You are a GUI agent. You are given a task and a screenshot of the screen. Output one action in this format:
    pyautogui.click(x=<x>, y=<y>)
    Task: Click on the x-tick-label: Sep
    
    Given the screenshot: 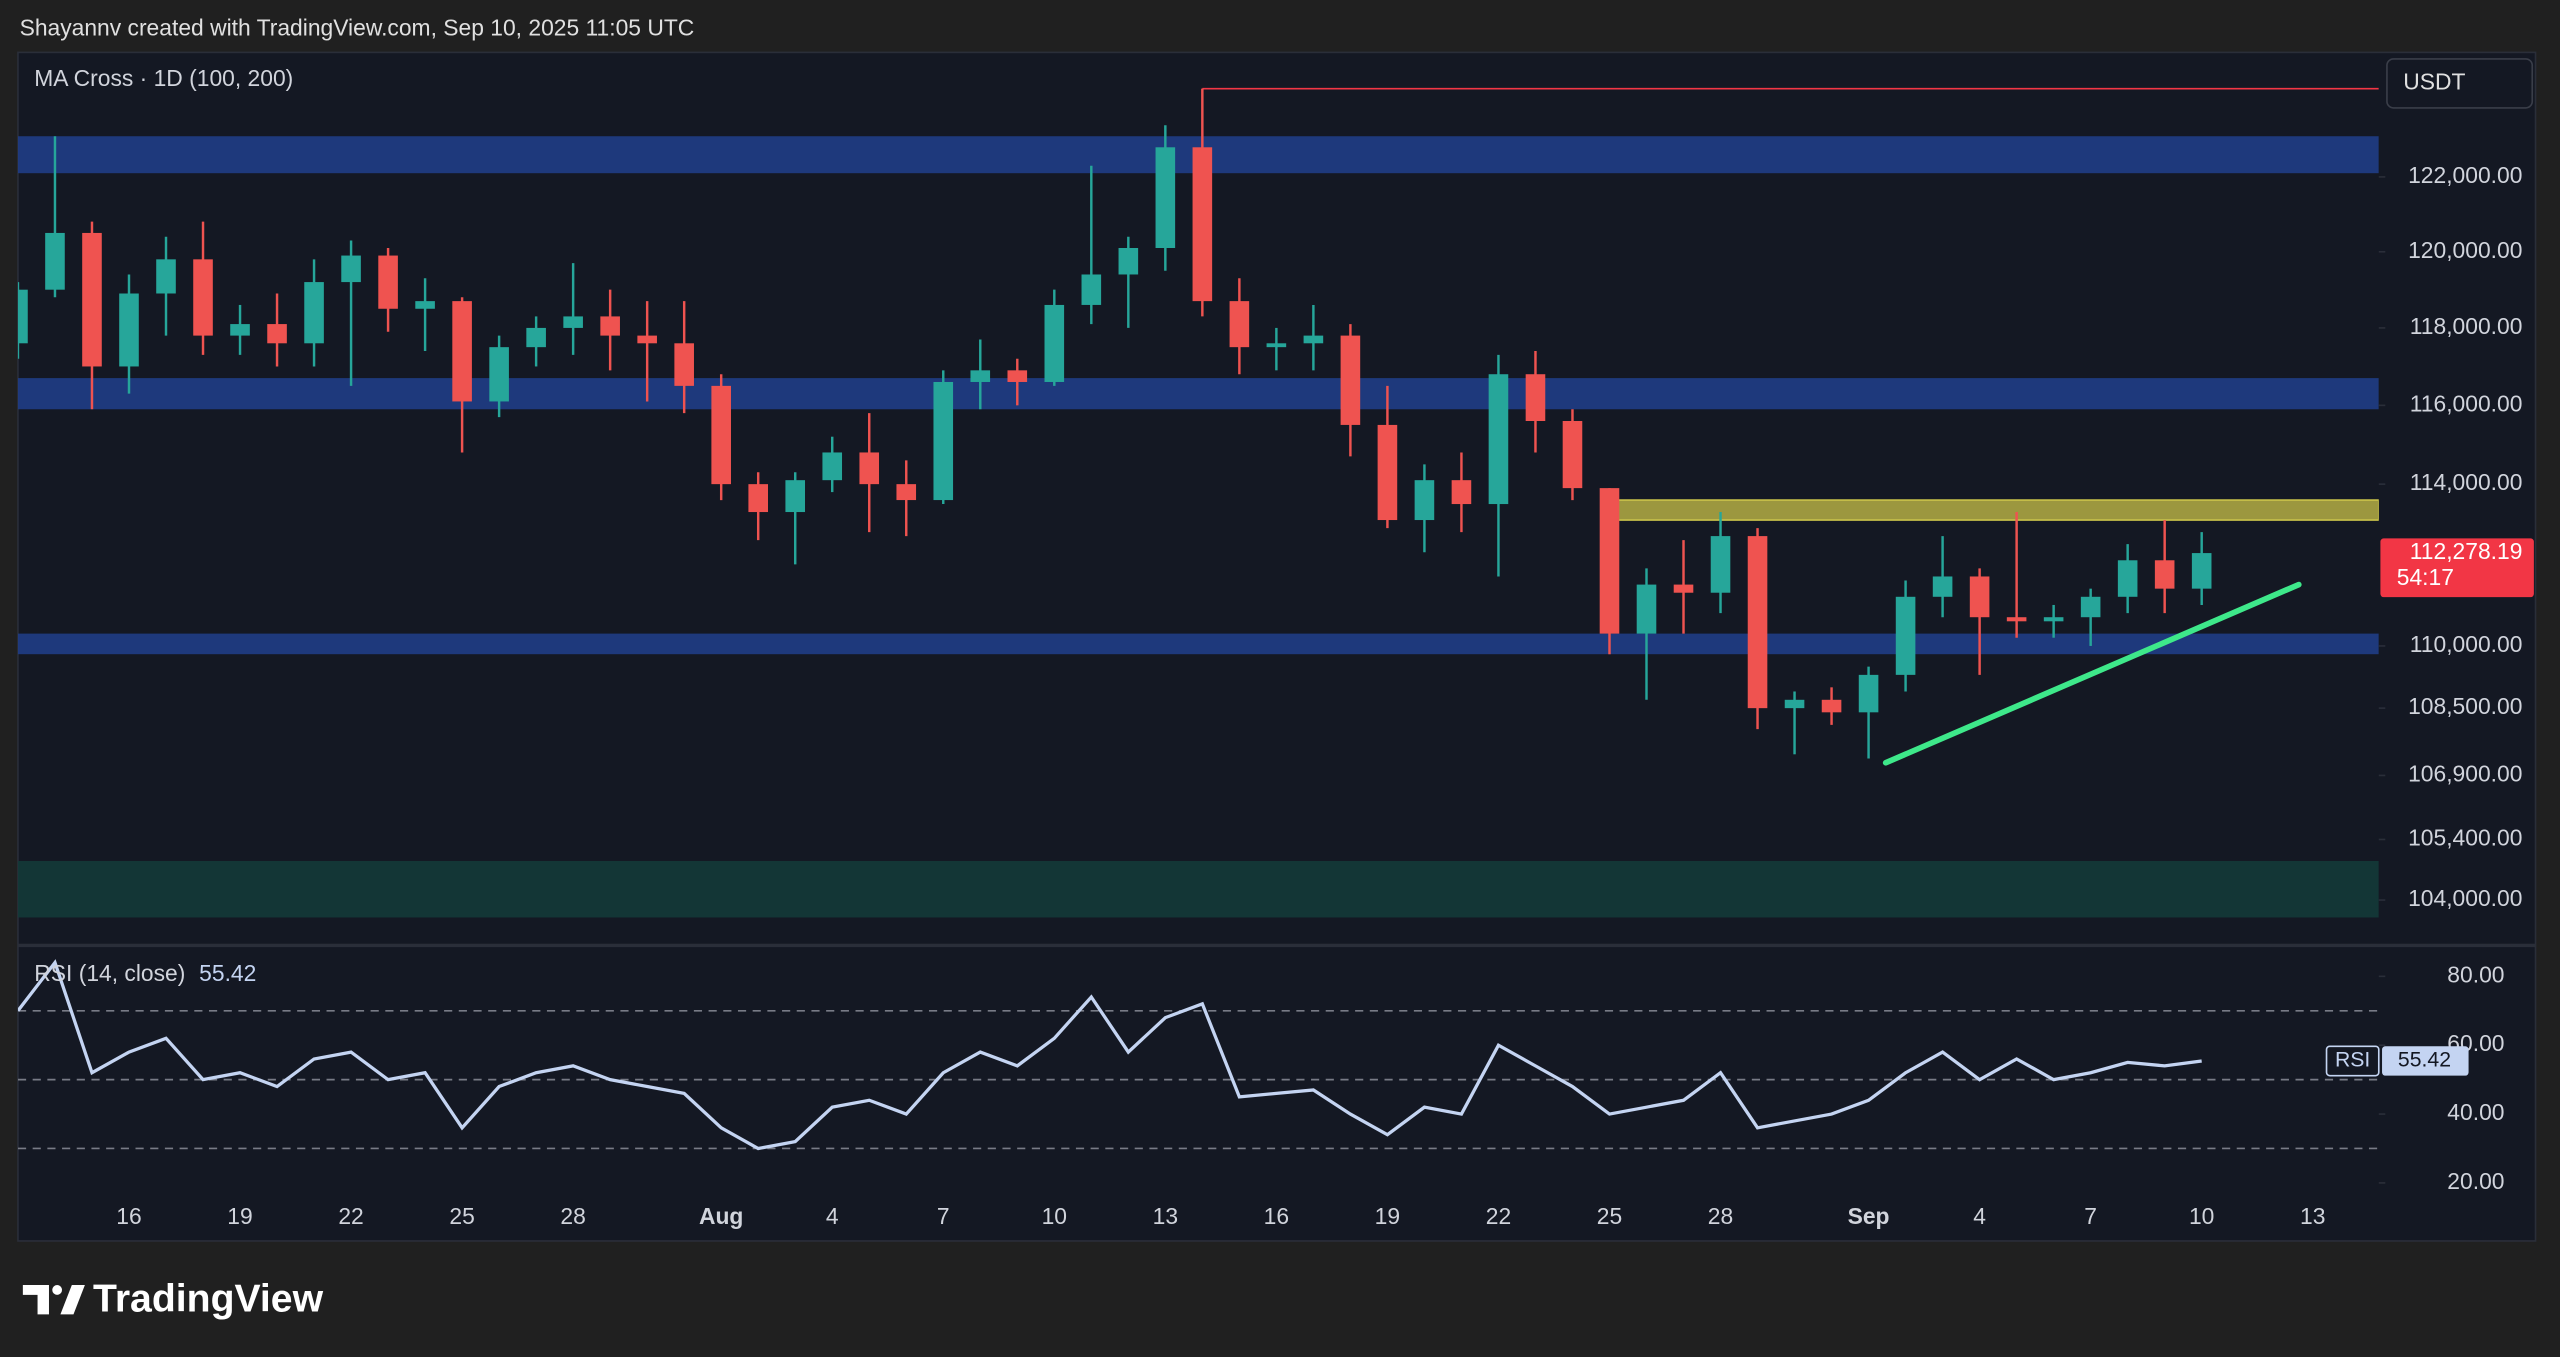 What is the action you would take?
    pyautogui.click(x=1869, y=1216)
    